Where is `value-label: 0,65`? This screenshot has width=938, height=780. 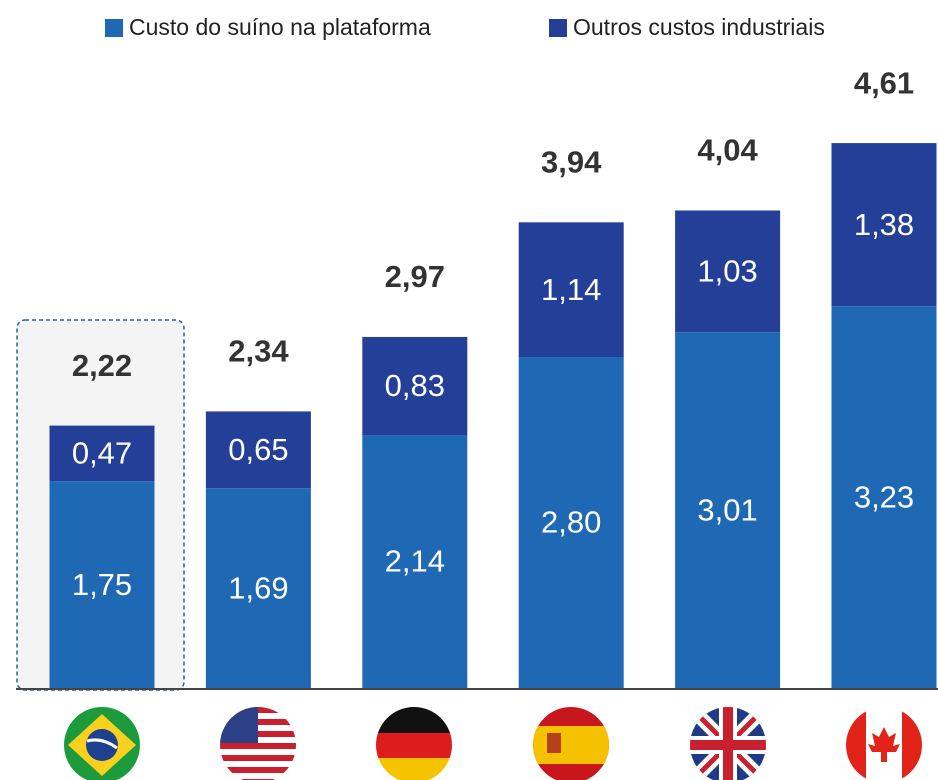 value-label: 0,65 is located at coordinates (258, 449).